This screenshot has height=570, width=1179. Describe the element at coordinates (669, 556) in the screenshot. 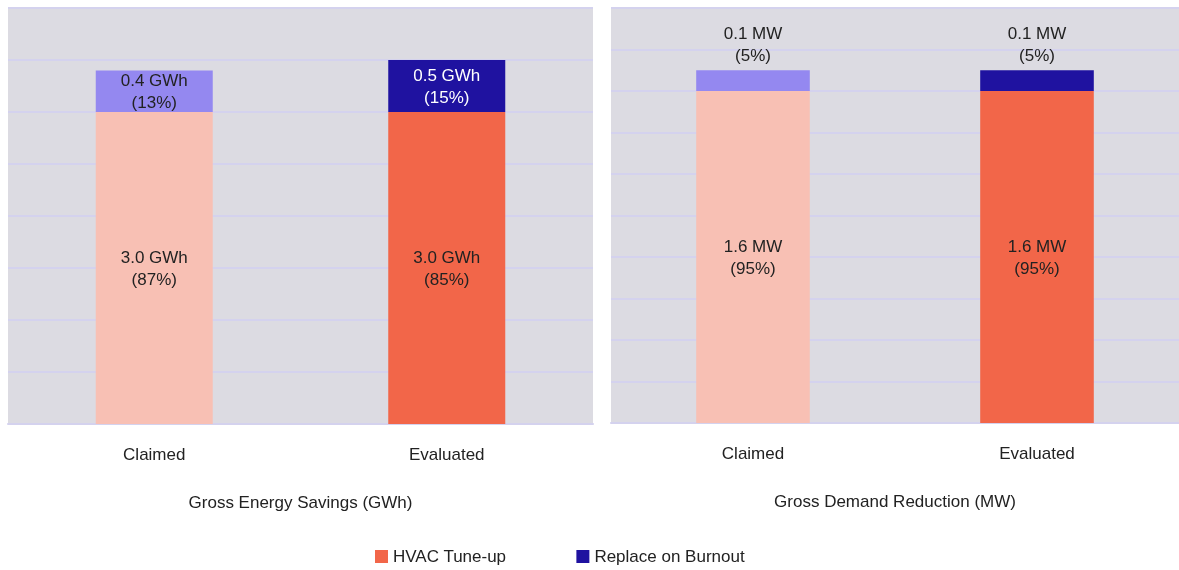

I see `legend-label: Replace on Burnout` at that location.